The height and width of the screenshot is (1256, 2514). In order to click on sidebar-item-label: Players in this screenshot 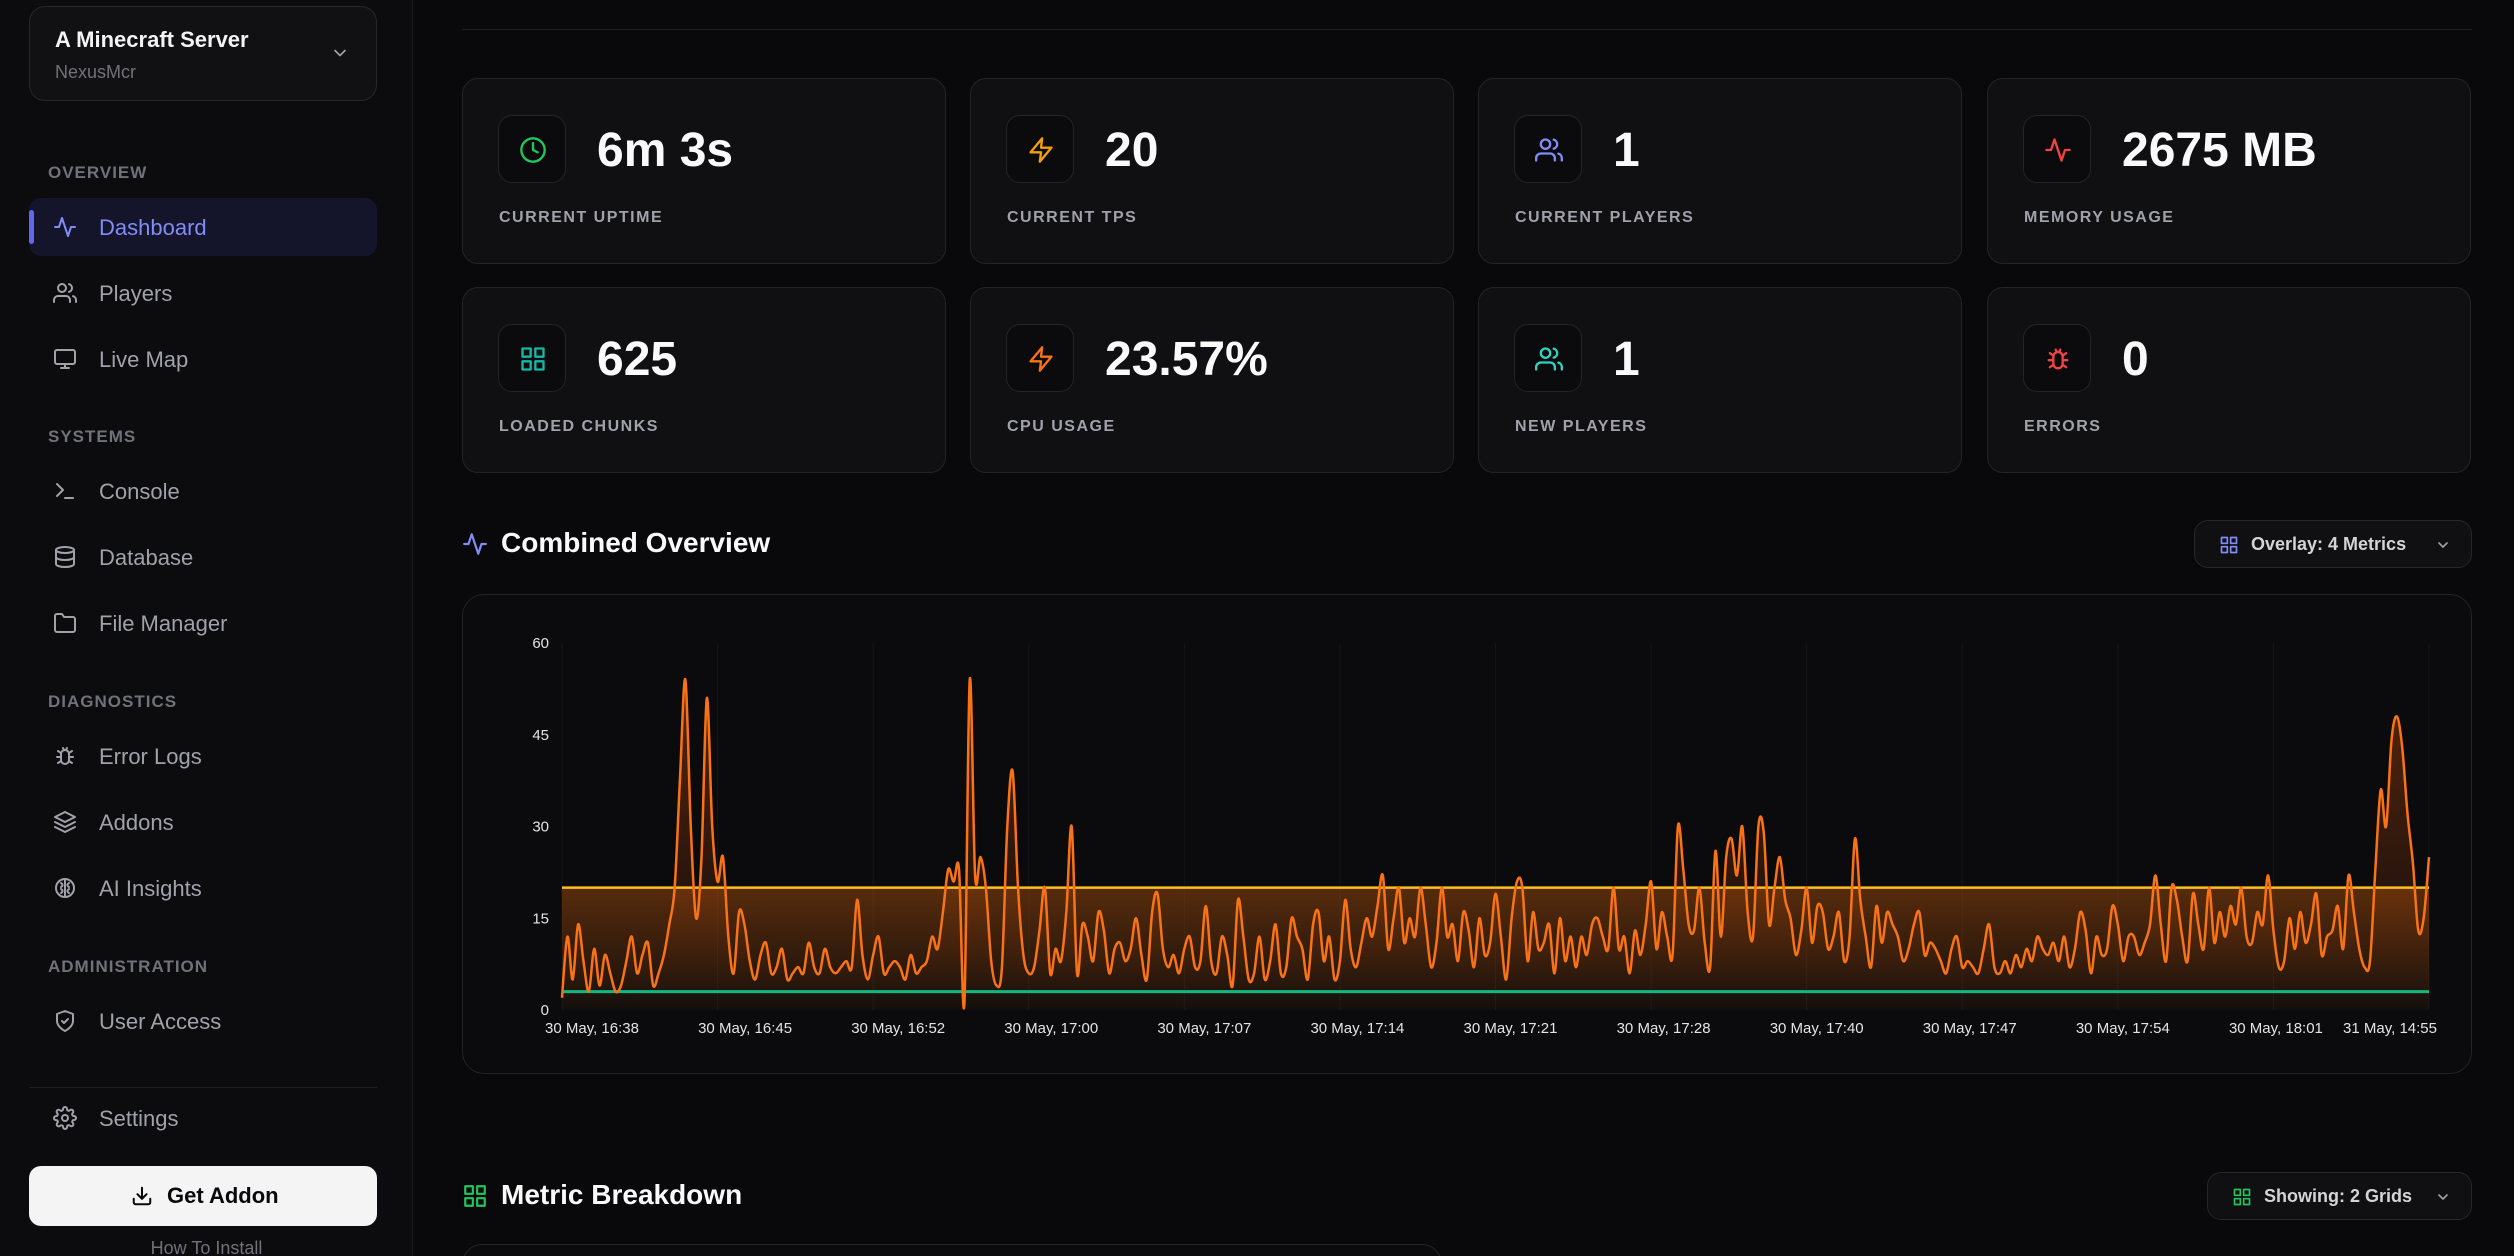, I will do `click(135, 294)`.